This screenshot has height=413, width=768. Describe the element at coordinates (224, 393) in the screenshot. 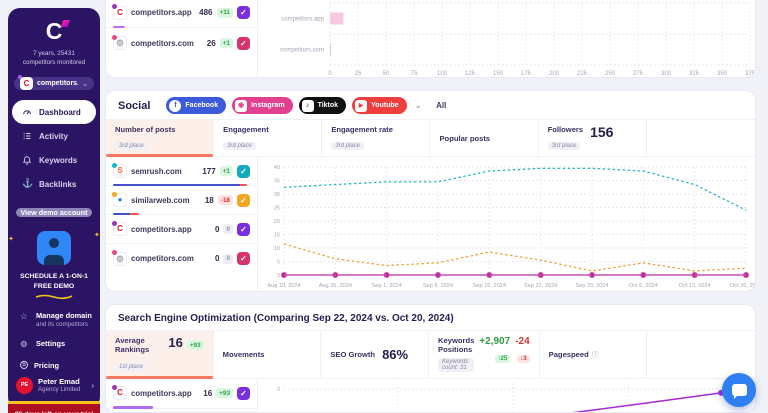

I see `delta-badge: +93` at that location.